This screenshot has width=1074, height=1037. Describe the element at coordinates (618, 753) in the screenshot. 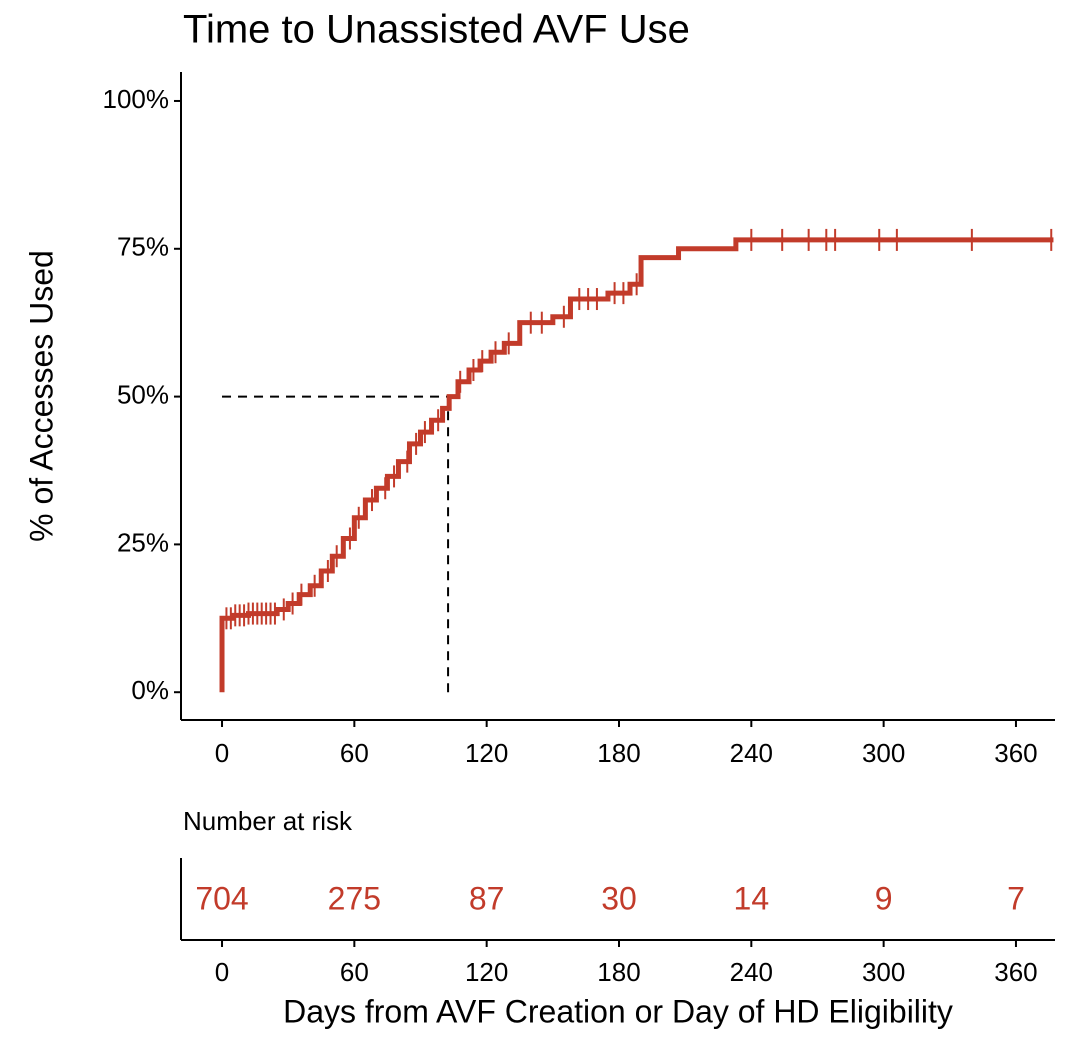

I see `x-tick-label: 180` at that location.